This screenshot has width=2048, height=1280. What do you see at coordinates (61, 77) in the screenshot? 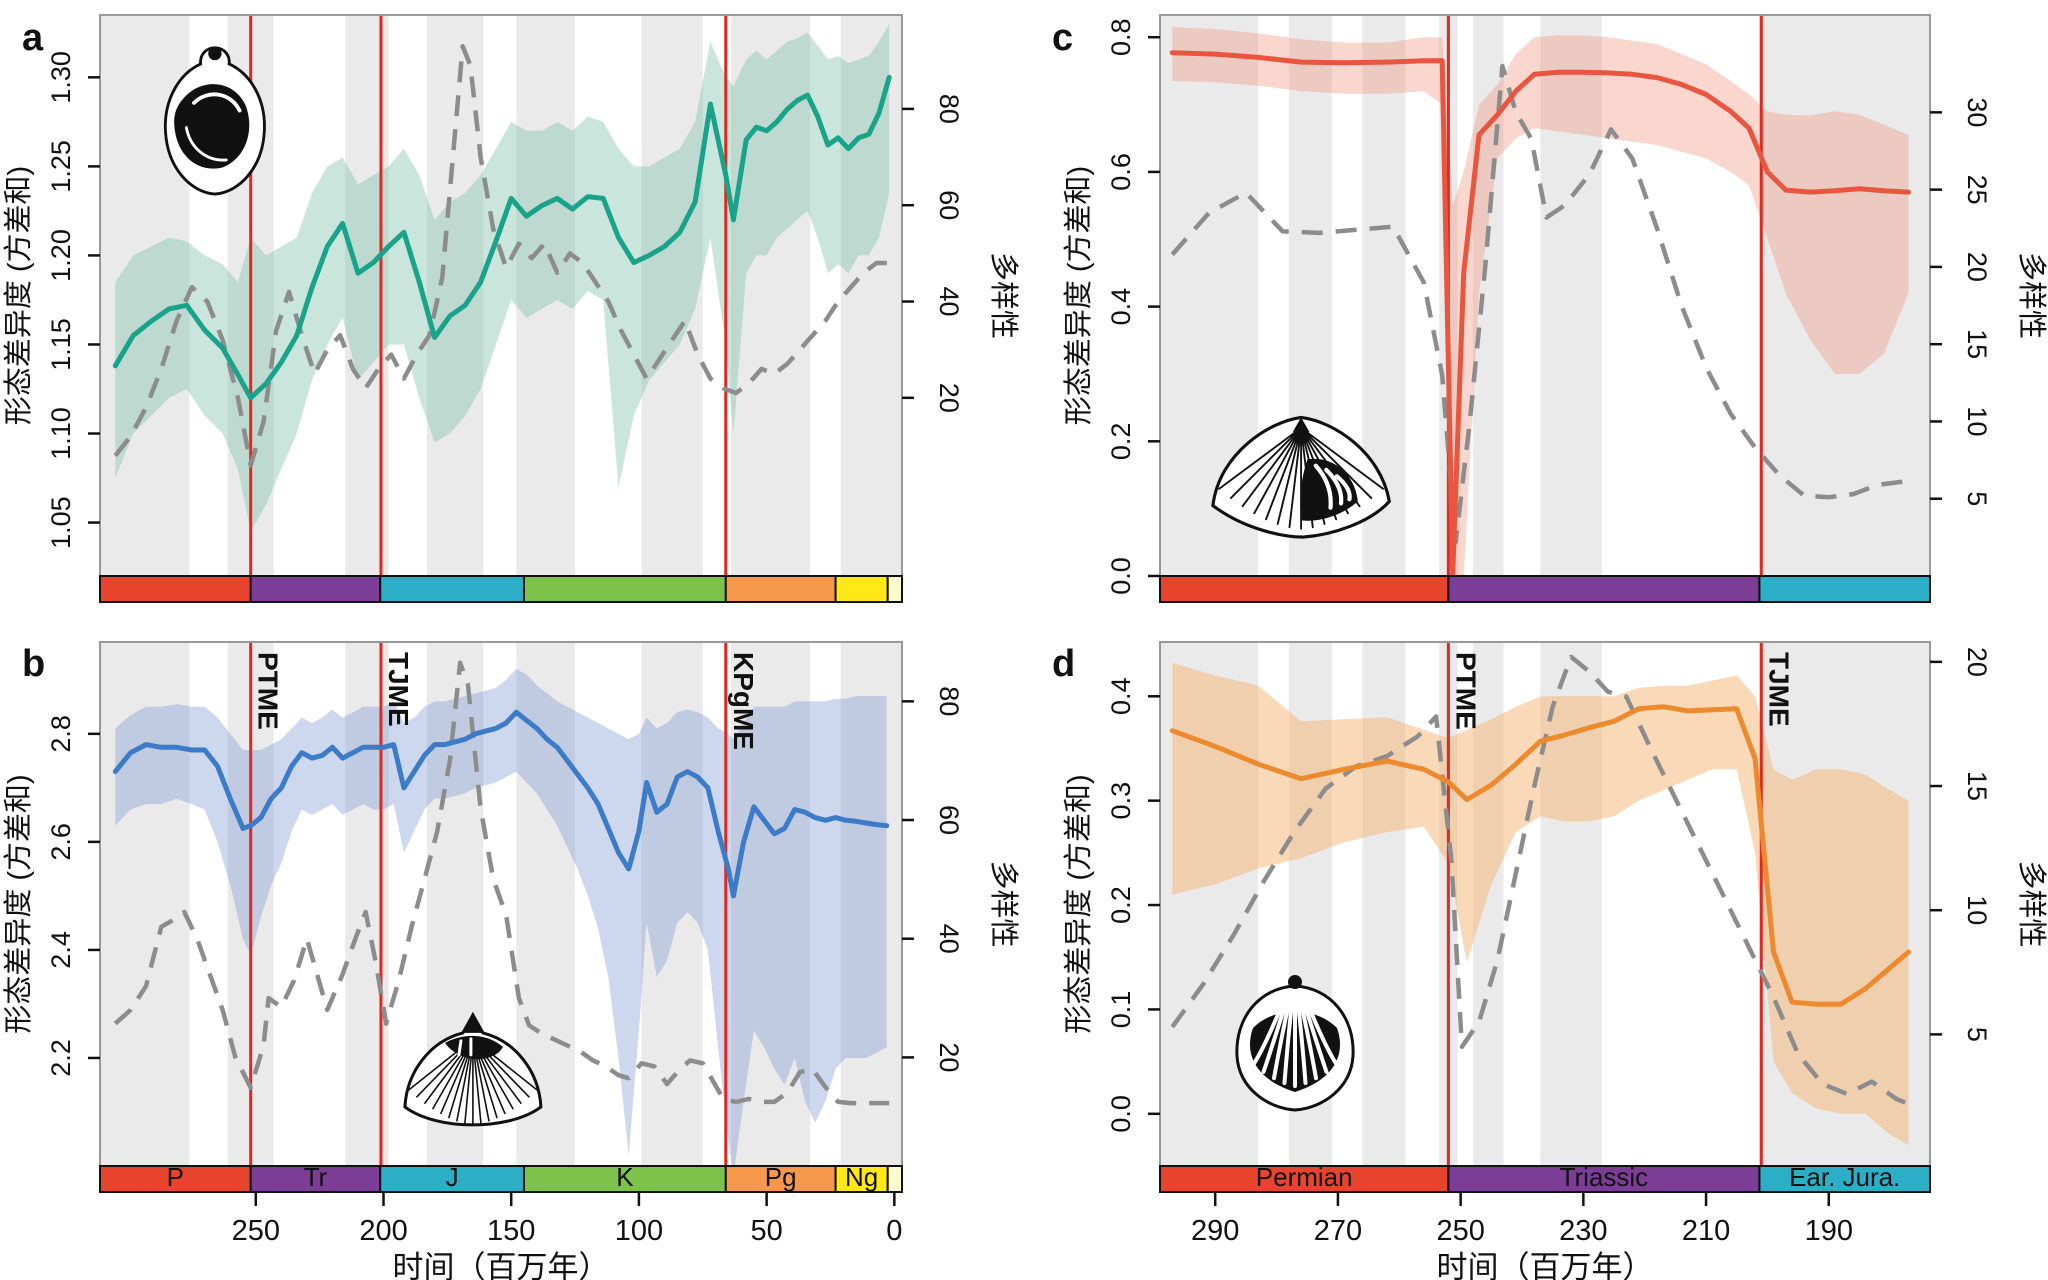
I see `left-tick-label: 1.30` at bounding box center [61, 77].